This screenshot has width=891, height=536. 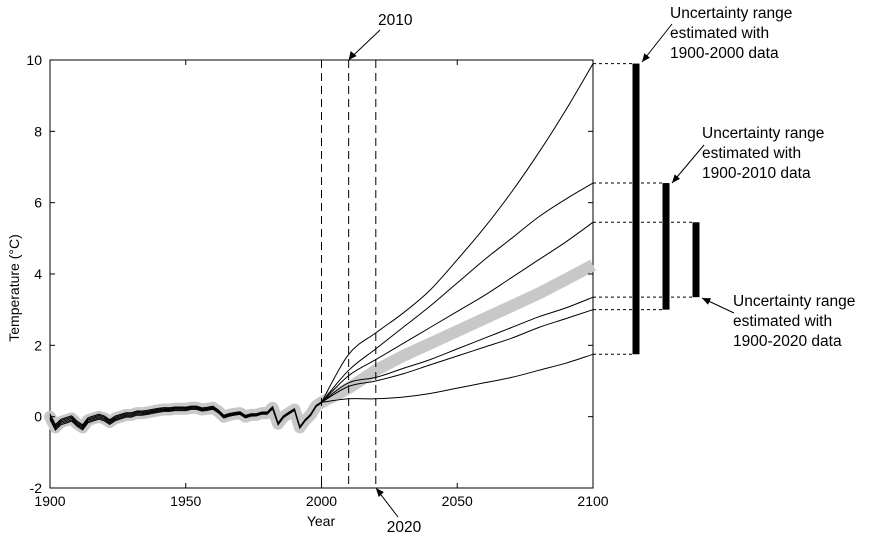 What do you see at coordinates (49, 501) in the screenshot?
I see `x-tick-label-1900: 1900` at bounding box center [49, 501].